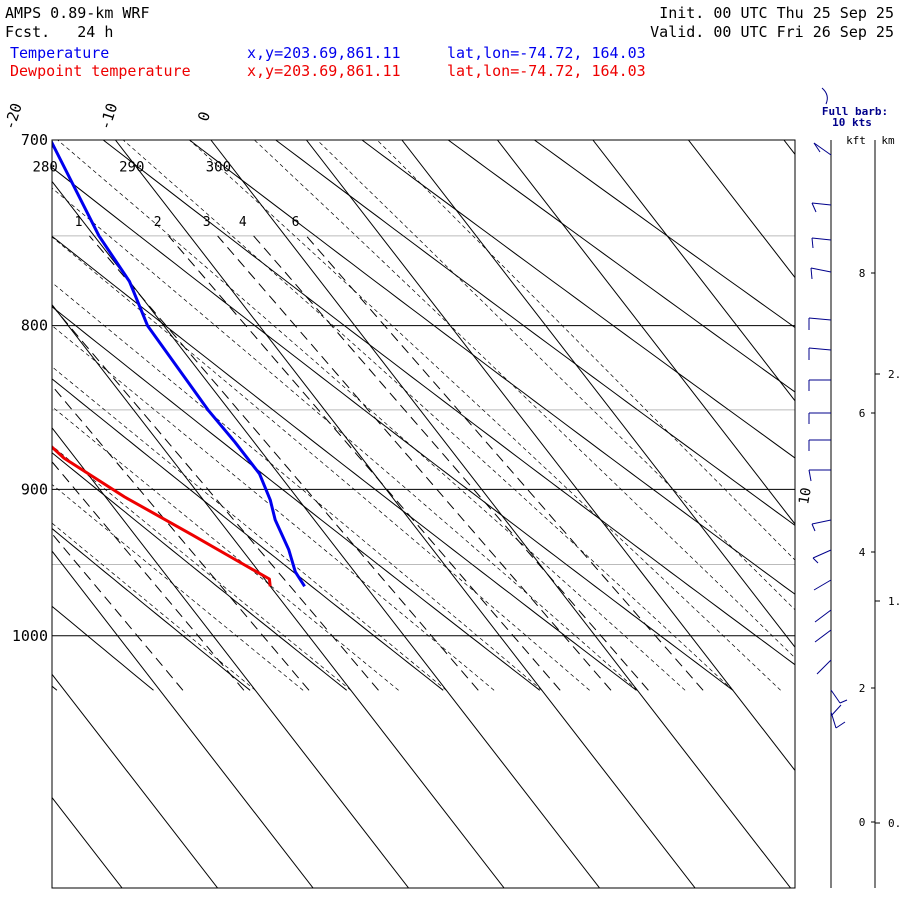 Image resolution: width=900 pixels, height=900 pixels. I want to click on barb-legend-line2: 10 kts, so click(852, 122).